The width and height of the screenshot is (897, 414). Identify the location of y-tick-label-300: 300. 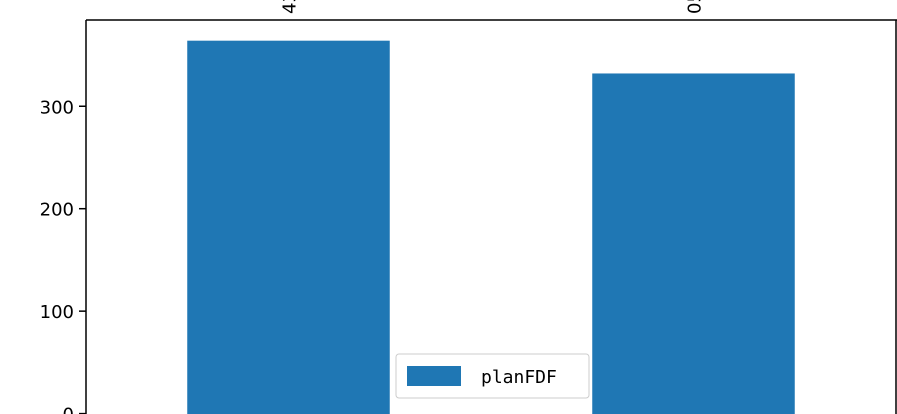
(57, 107).